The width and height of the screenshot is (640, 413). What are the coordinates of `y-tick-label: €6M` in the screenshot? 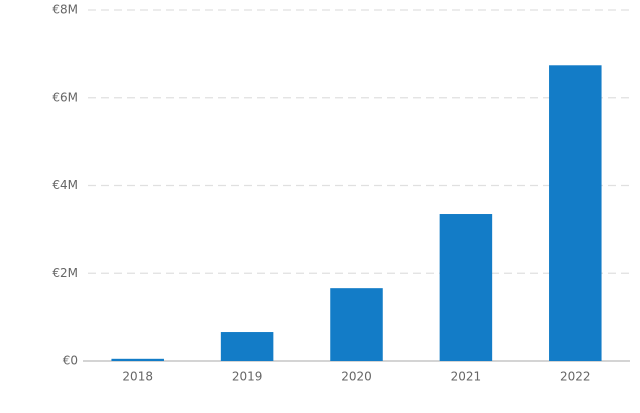 It's located at (65, 97).